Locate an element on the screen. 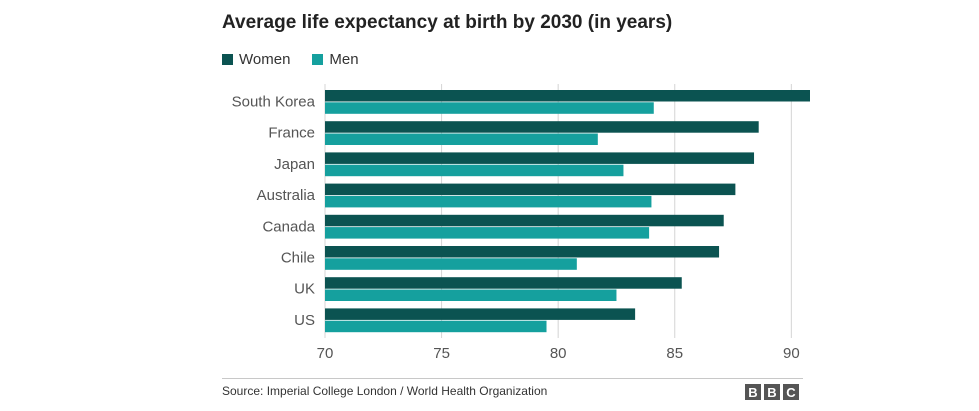 The width and height of the screenshot is (979, 411). category-label: UK is located at coordinates (304, 289).